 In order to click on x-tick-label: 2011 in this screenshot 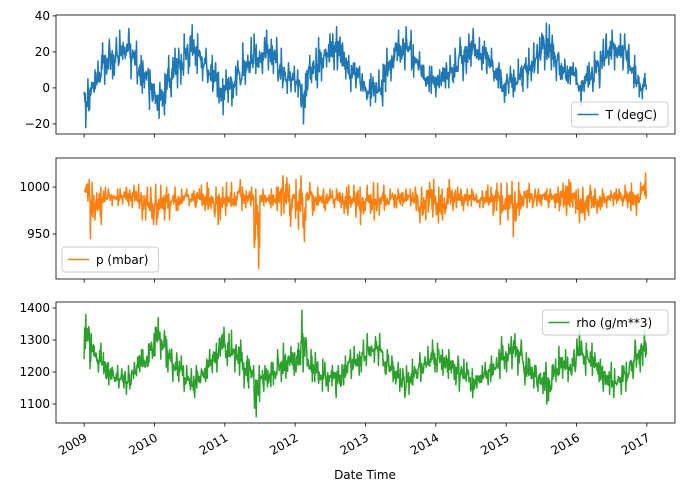, I will do `click(213, 443)`.